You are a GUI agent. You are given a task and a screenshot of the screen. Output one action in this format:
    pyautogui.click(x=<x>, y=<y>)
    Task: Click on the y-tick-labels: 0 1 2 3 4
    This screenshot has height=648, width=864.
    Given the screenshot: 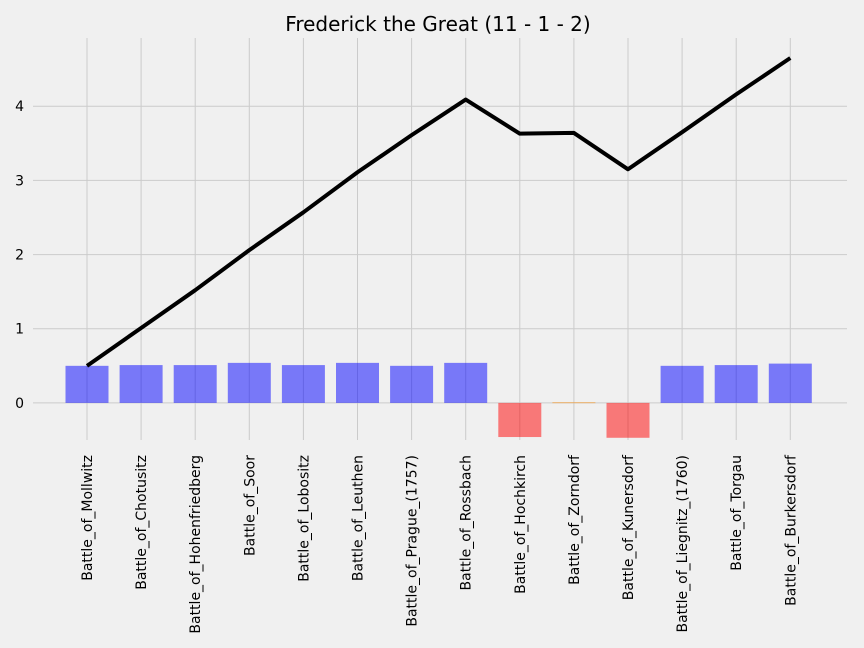 What is the action you would take?
    pyautogui.click(x=19, y=255)
    